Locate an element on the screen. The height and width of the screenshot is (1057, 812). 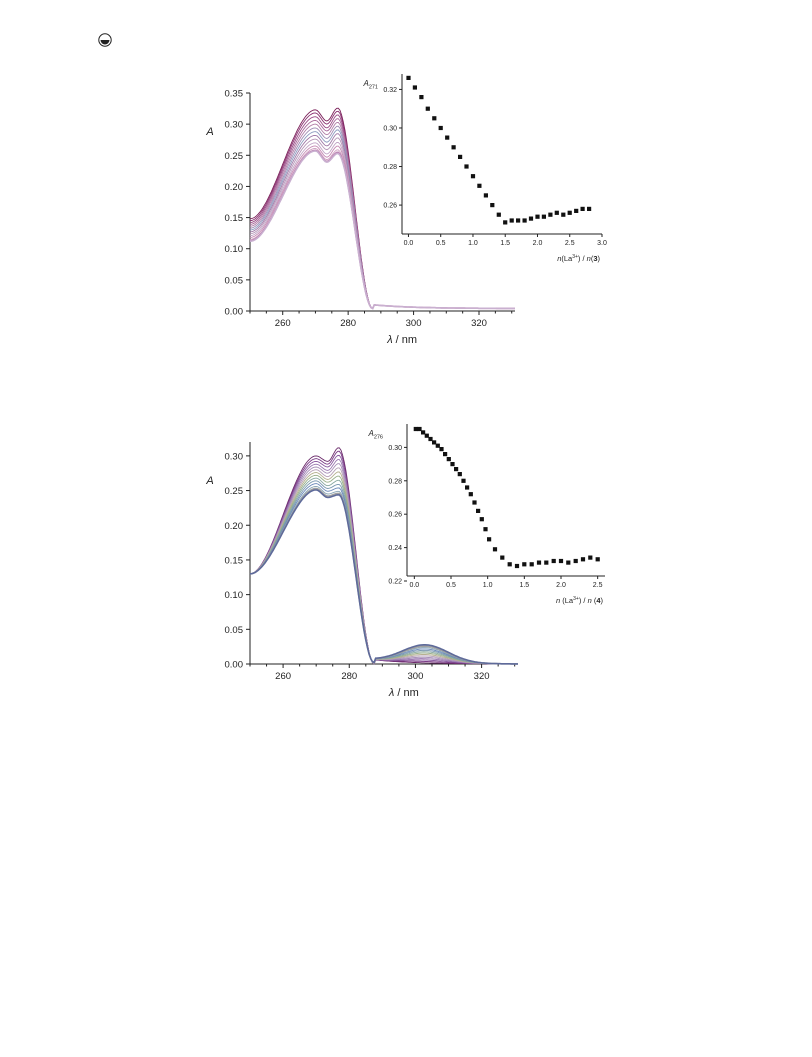
inset-y-tick-label: 0.32 is located at coordinates (390, 90).